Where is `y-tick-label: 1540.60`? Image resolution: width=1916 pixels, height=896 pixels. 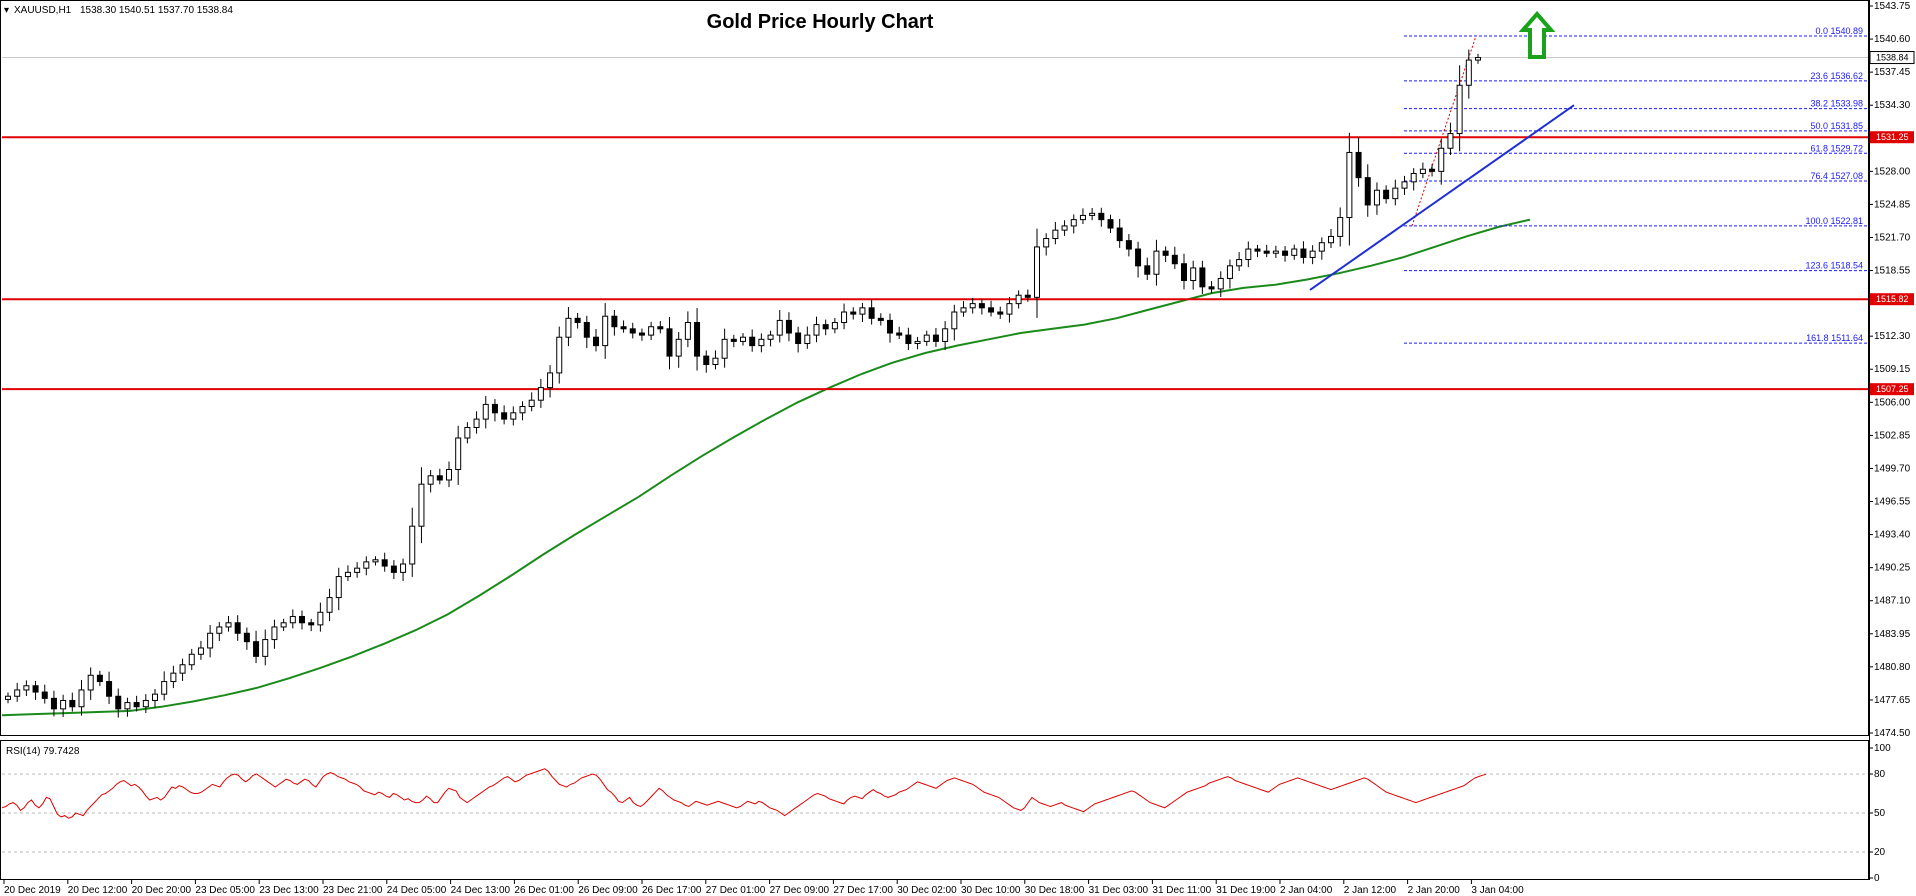
y-tick-label: 1540.60 is located at coordinates (1892, 39).